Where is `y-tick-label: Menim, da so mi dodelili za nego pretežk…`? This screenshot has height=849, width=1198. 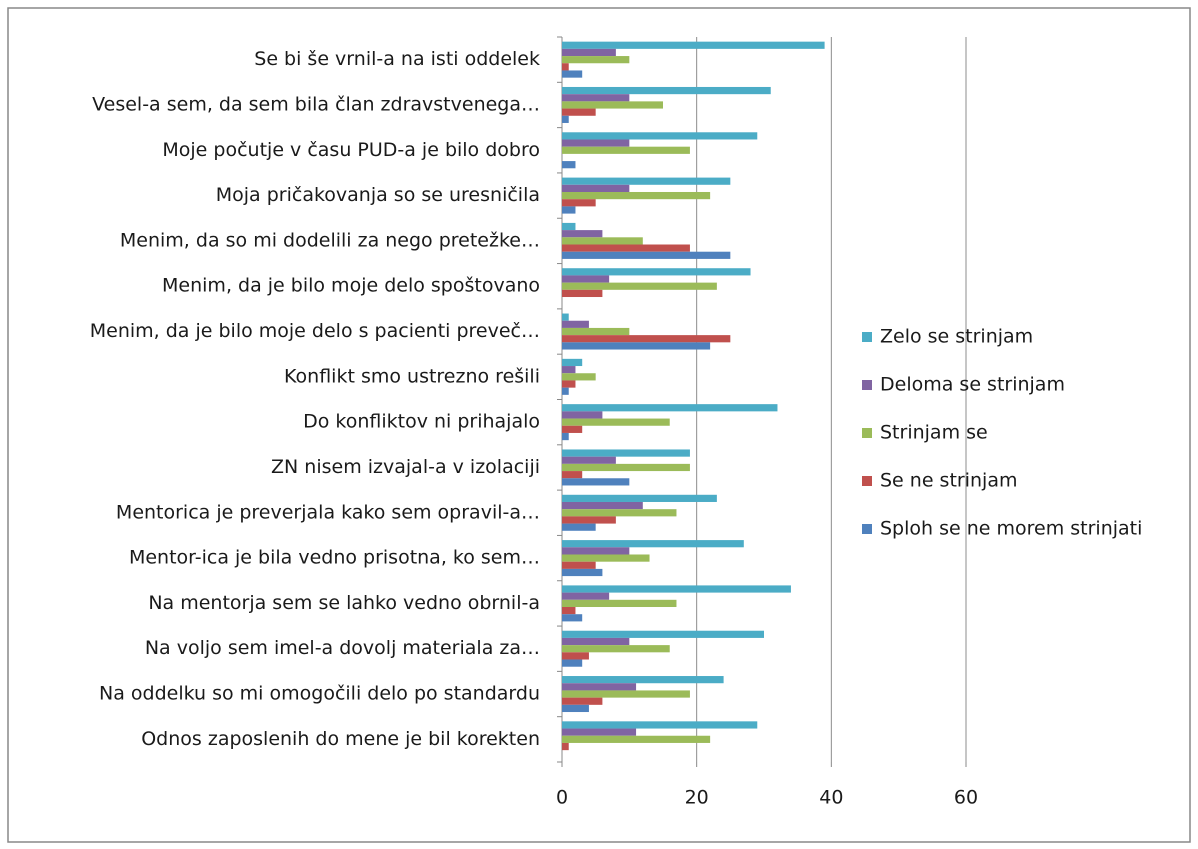
y-tick-label: Menim, da so mi dodelili za nego pretežk… is located at coordinates (330, 240).